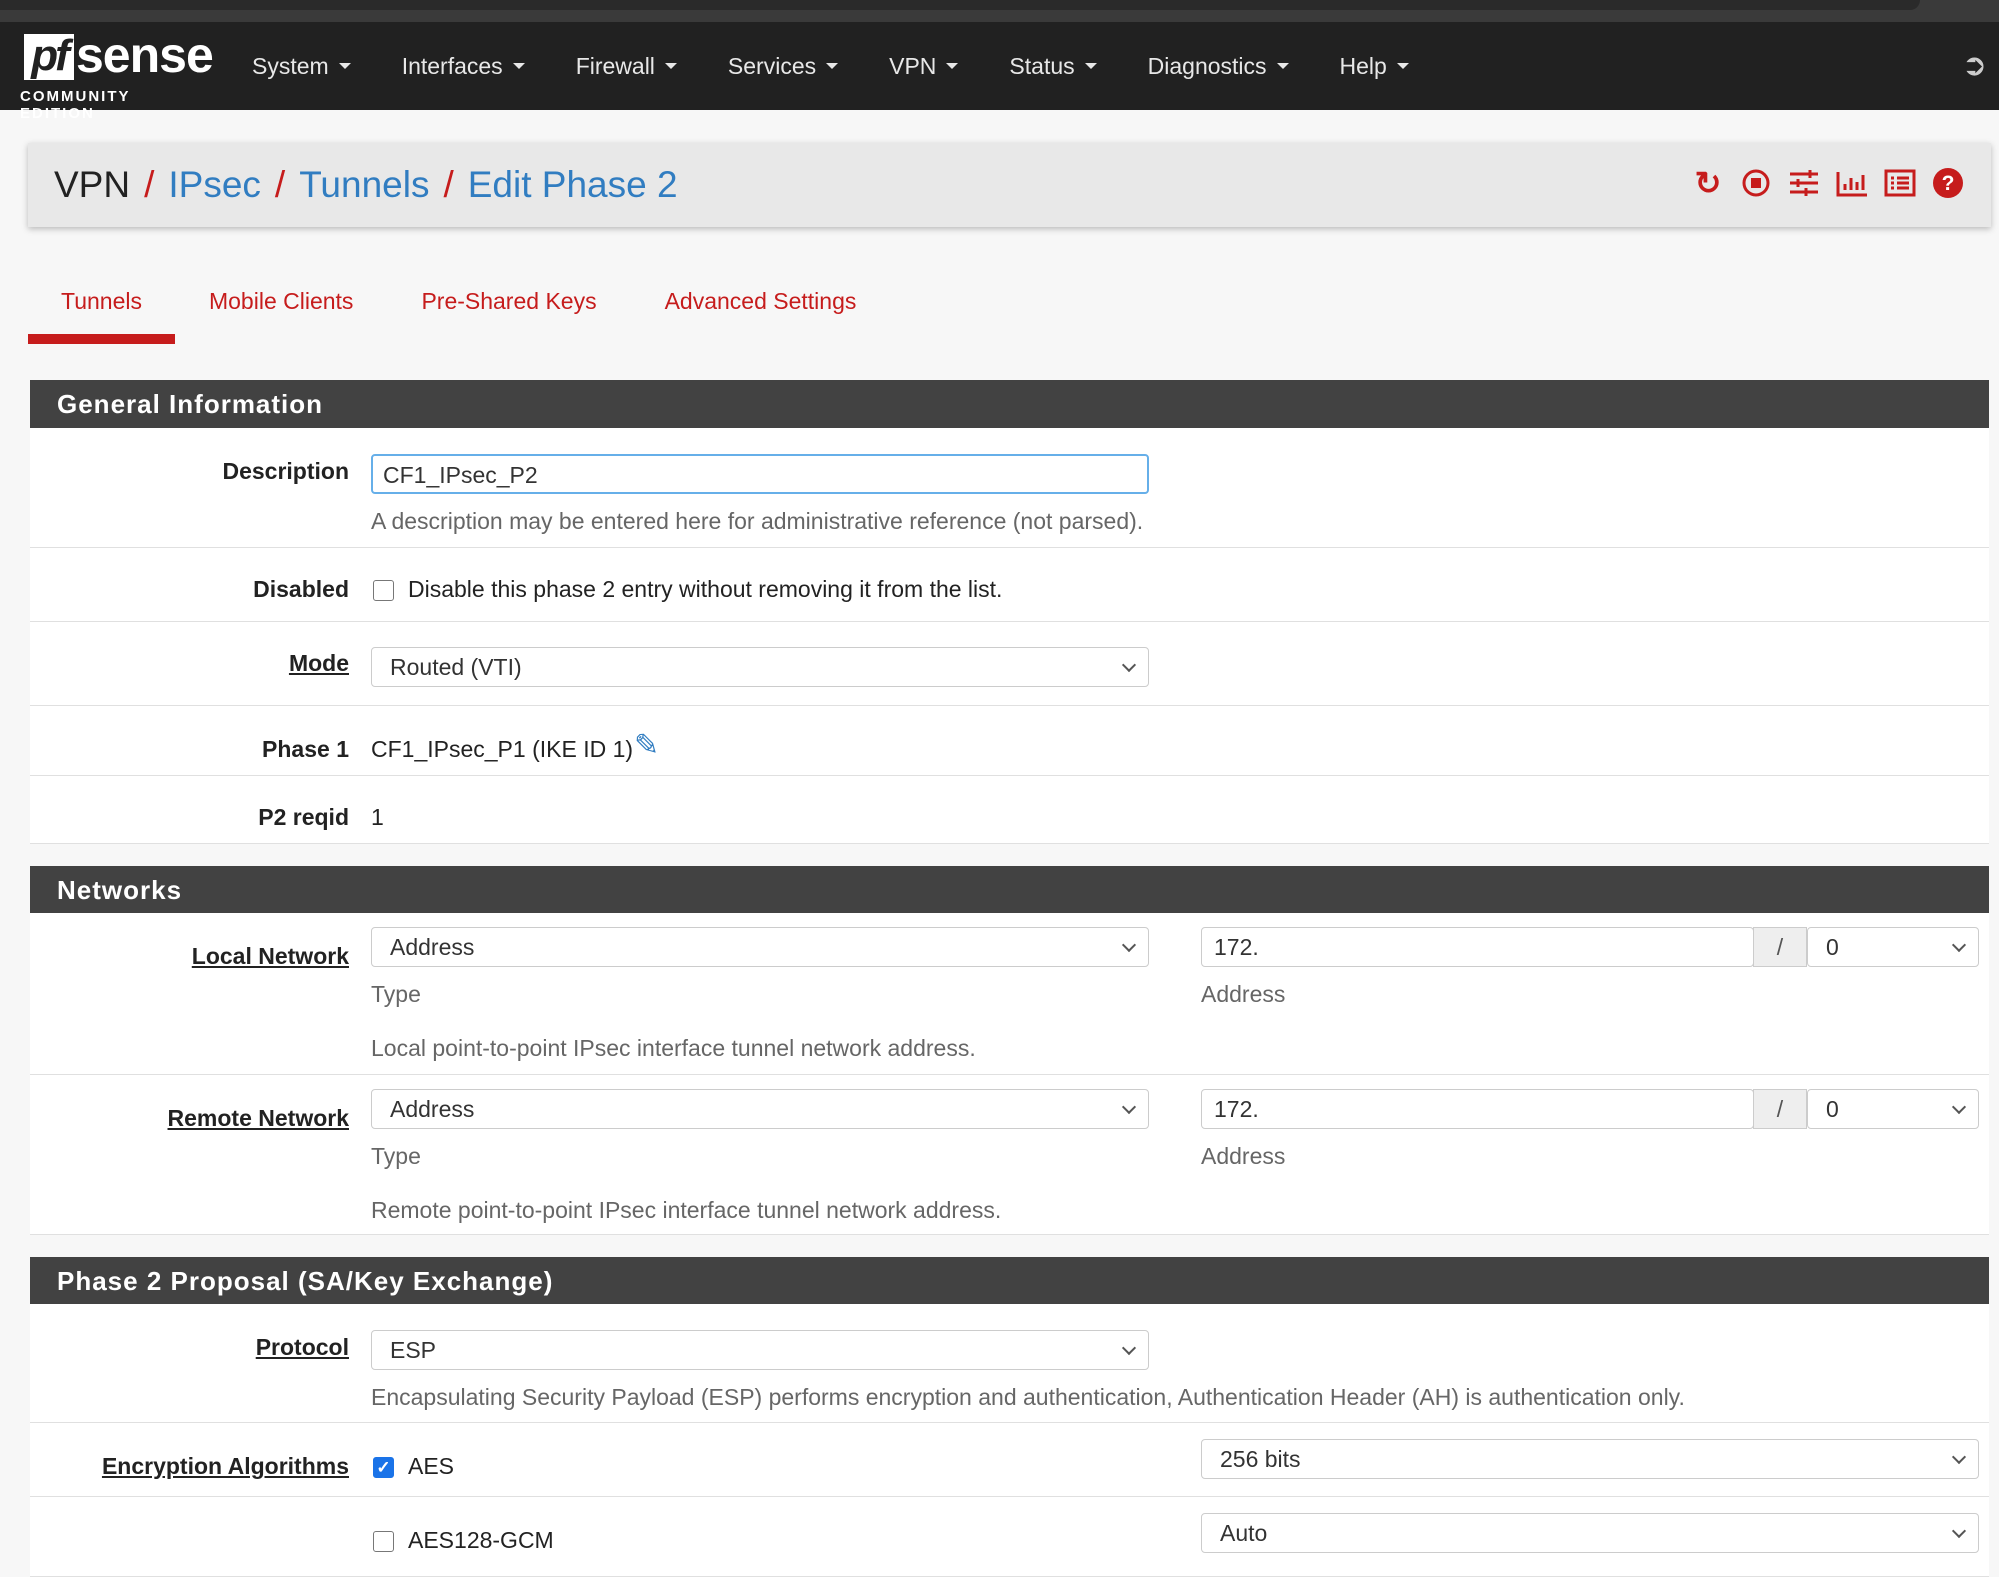 The width and height of the screenshot is (1999, 1577). Describe the element at coordinates (509, 301) in the screenshot. I see `tab-pre-shared-keys: Pre-Shared Keys` at that location.